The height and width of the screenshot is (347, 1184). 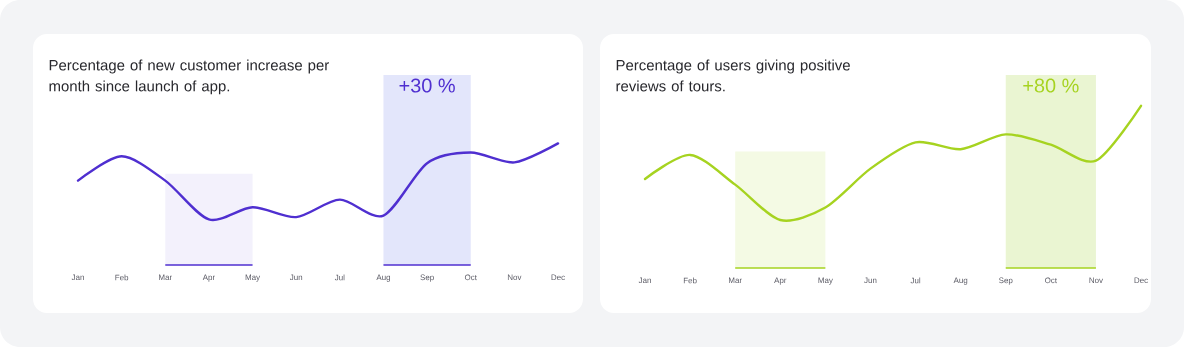 I want to click on chart-title: Percentage of users giving positive reviews of tours., so click(x=733, y=75).